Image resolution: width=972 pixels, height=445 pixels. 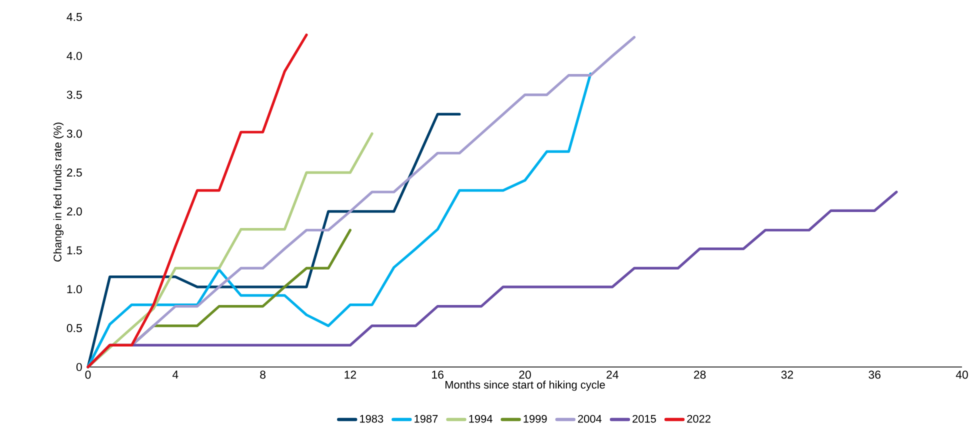 I want to click on y-tick-label: 1.5, so click(x=74, y=250).